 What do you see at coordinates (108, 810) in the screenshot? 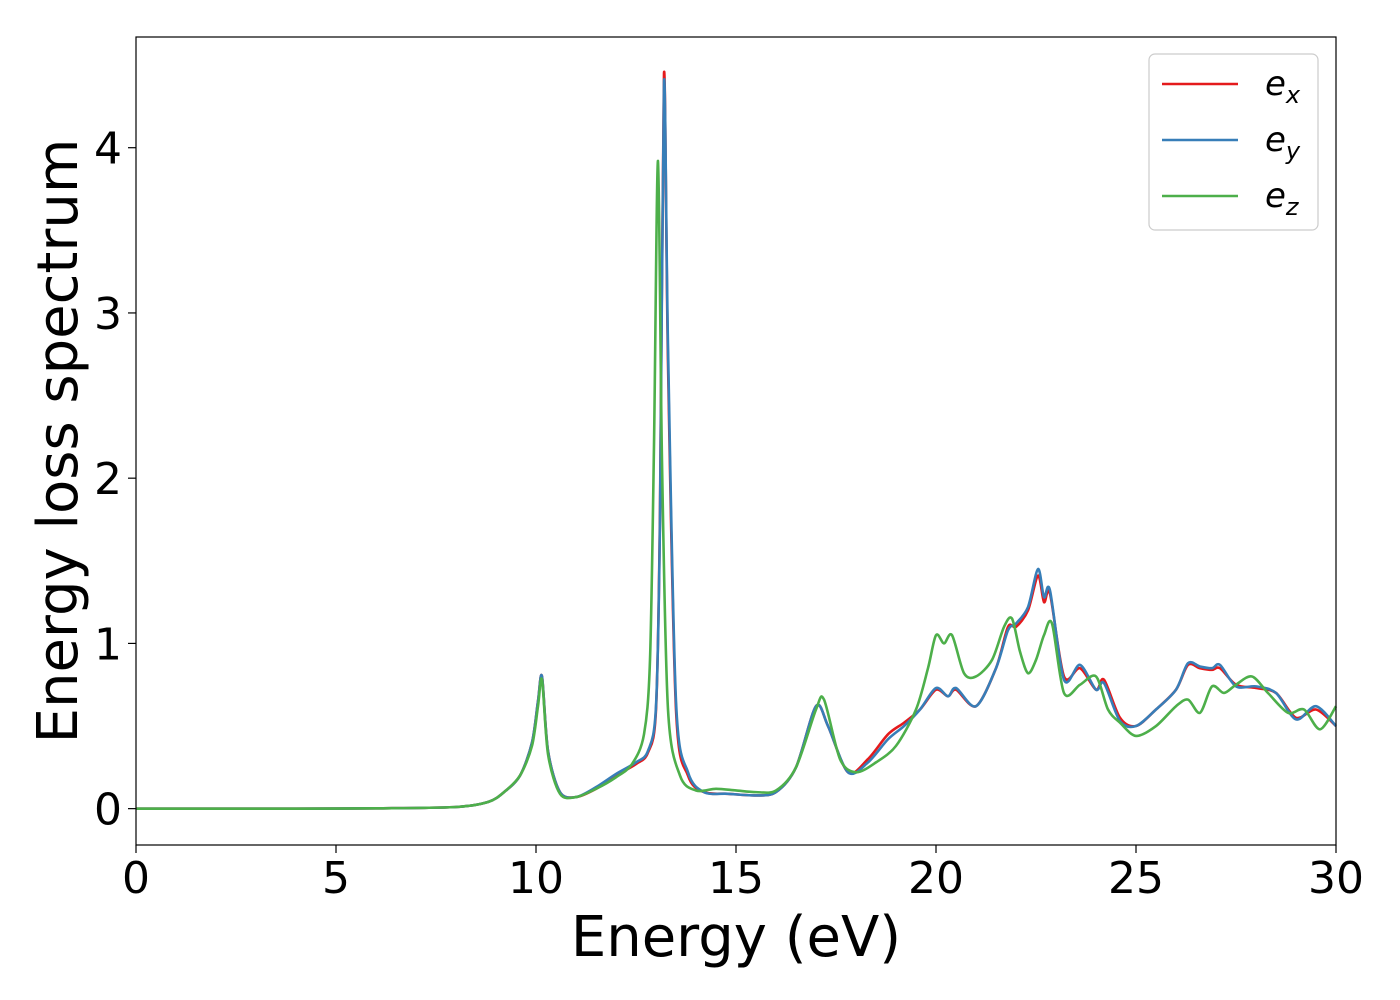
I see `y-tick-label: 0` at bounding box center [108, 810].